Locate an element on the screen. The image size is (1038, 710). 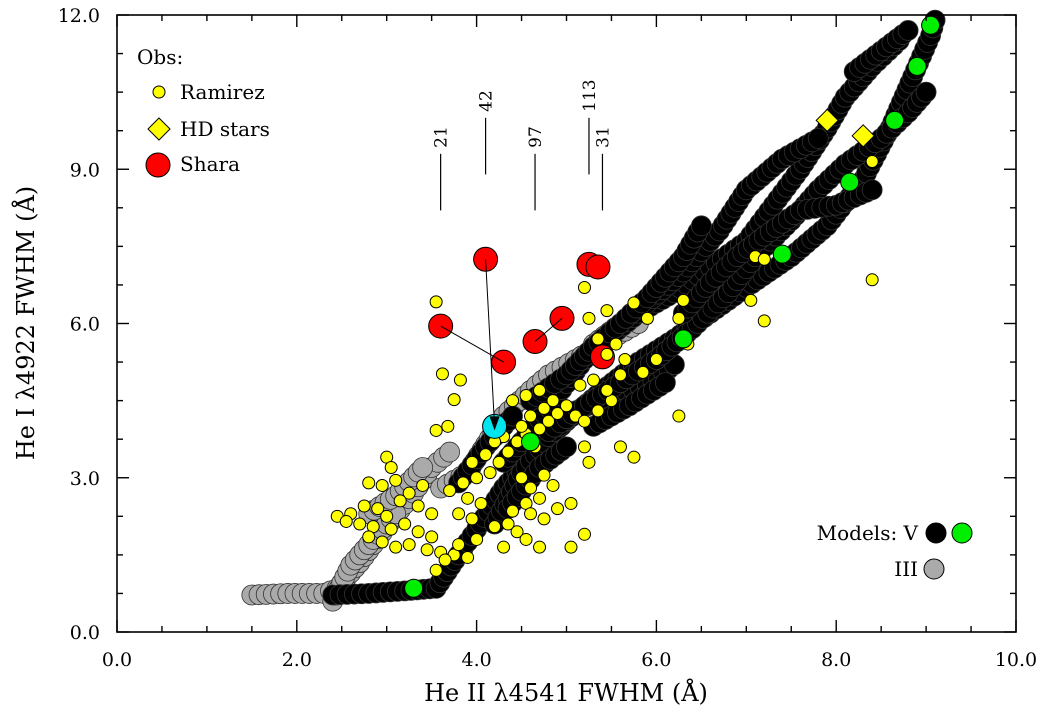
legend-obs: Obs: Ramirez HD stars Shara is located at coordinates (203, 111).